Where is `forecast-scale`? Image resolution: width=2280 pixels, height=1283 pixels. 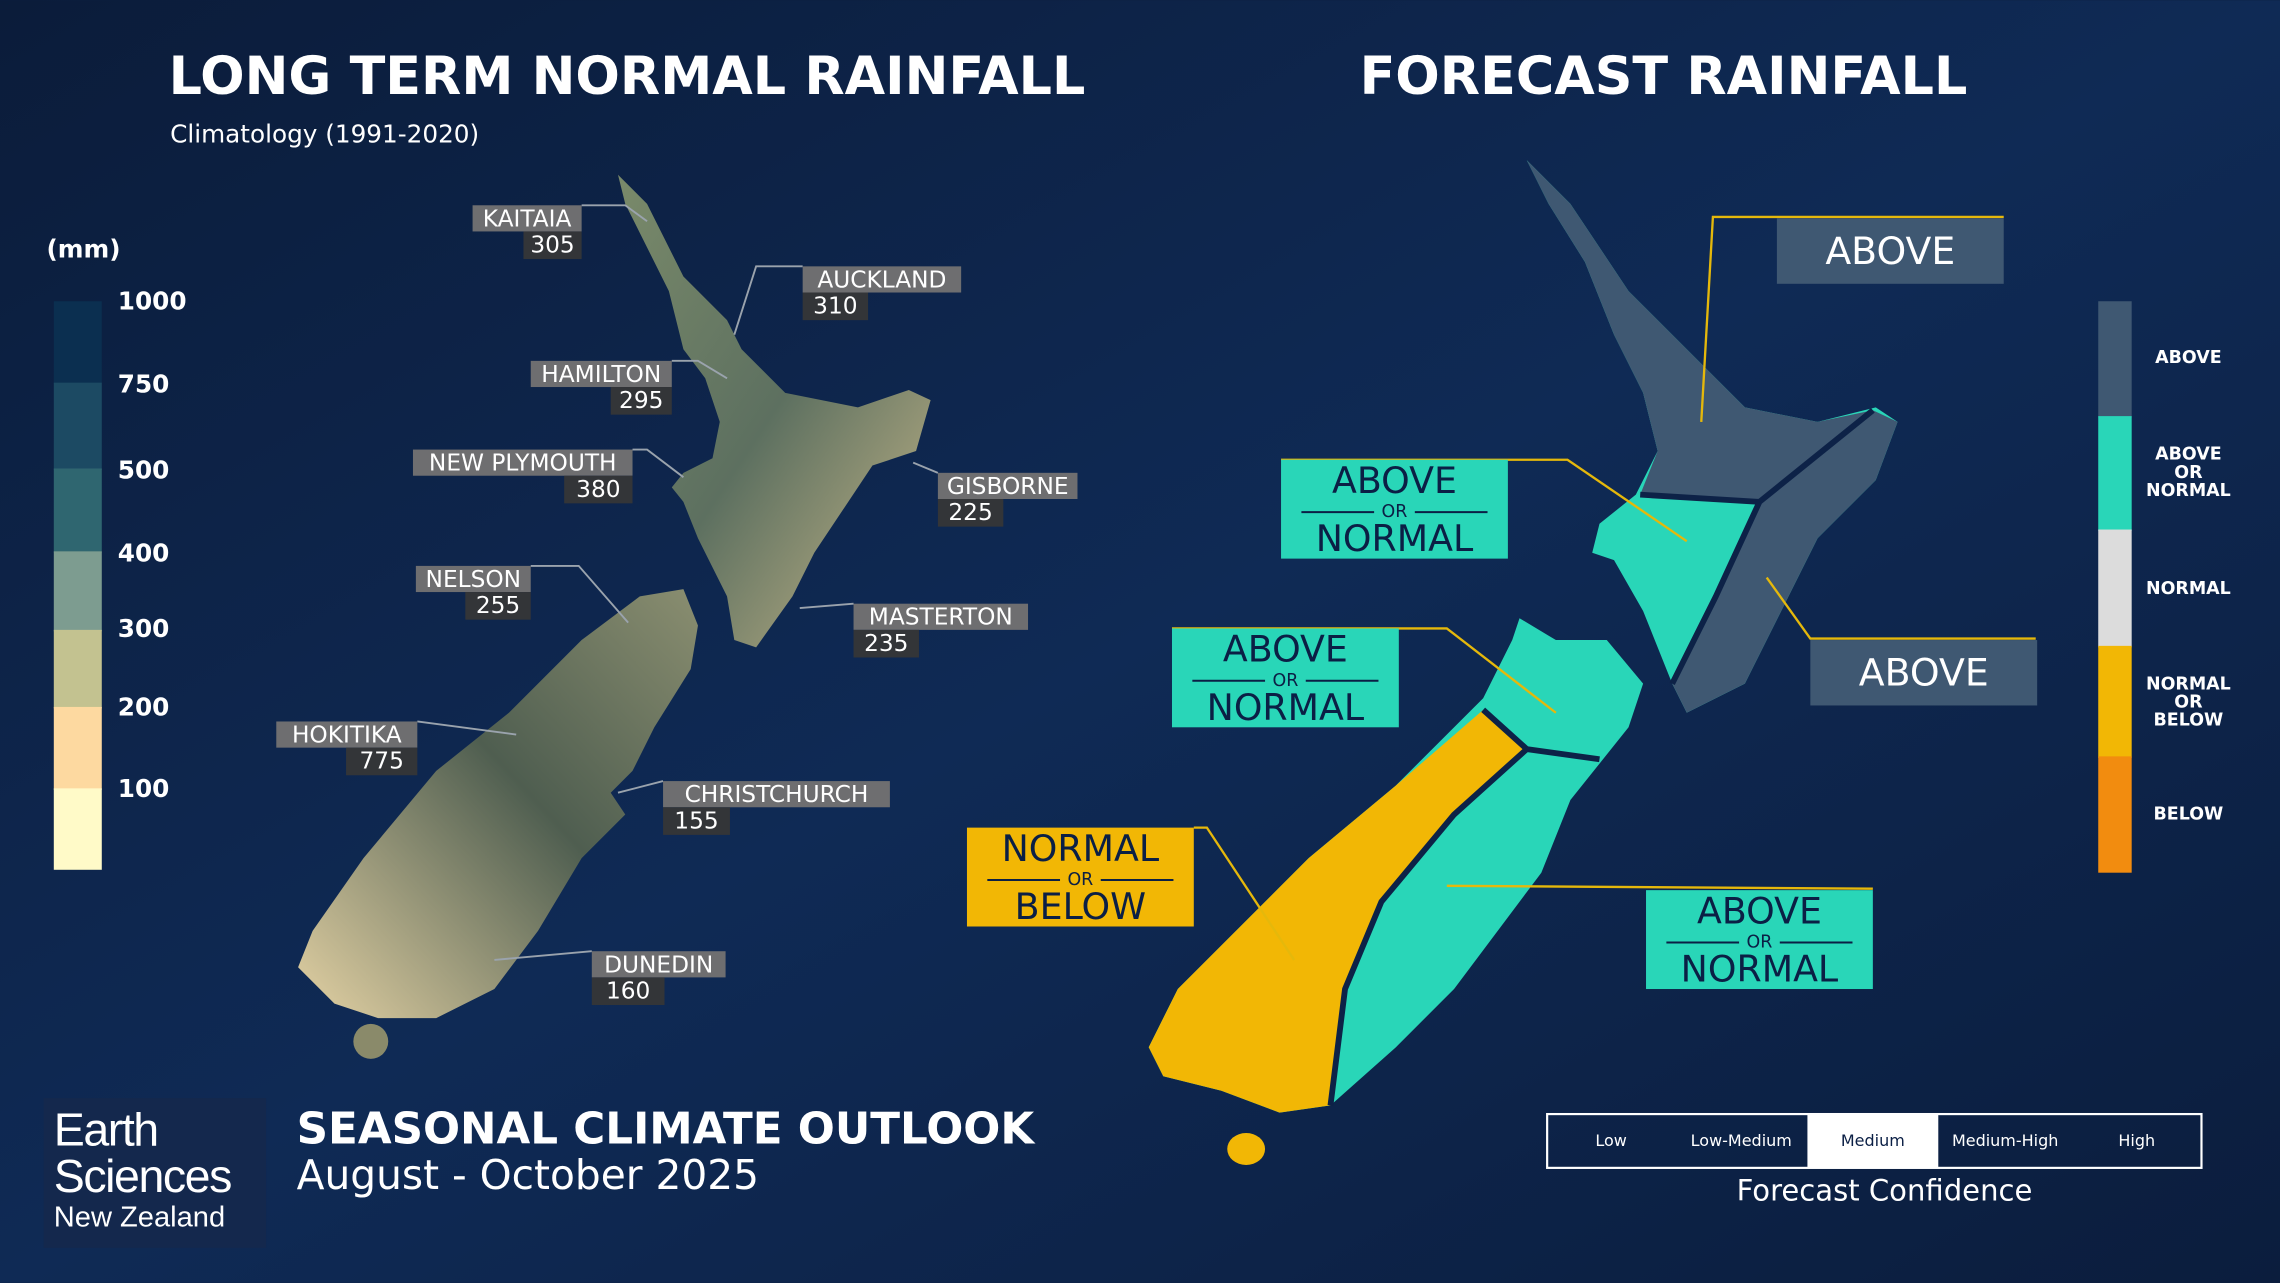
forecast-scale is located at coordinates (2115, 587).